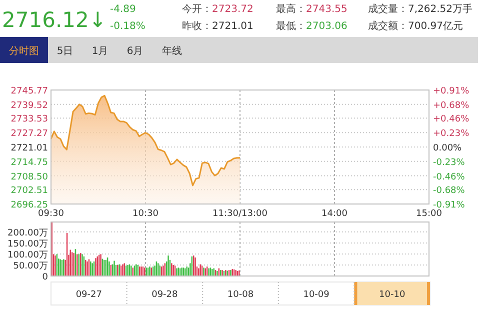  I want to click on text: 昨收：2721.01, so click(218, 26).